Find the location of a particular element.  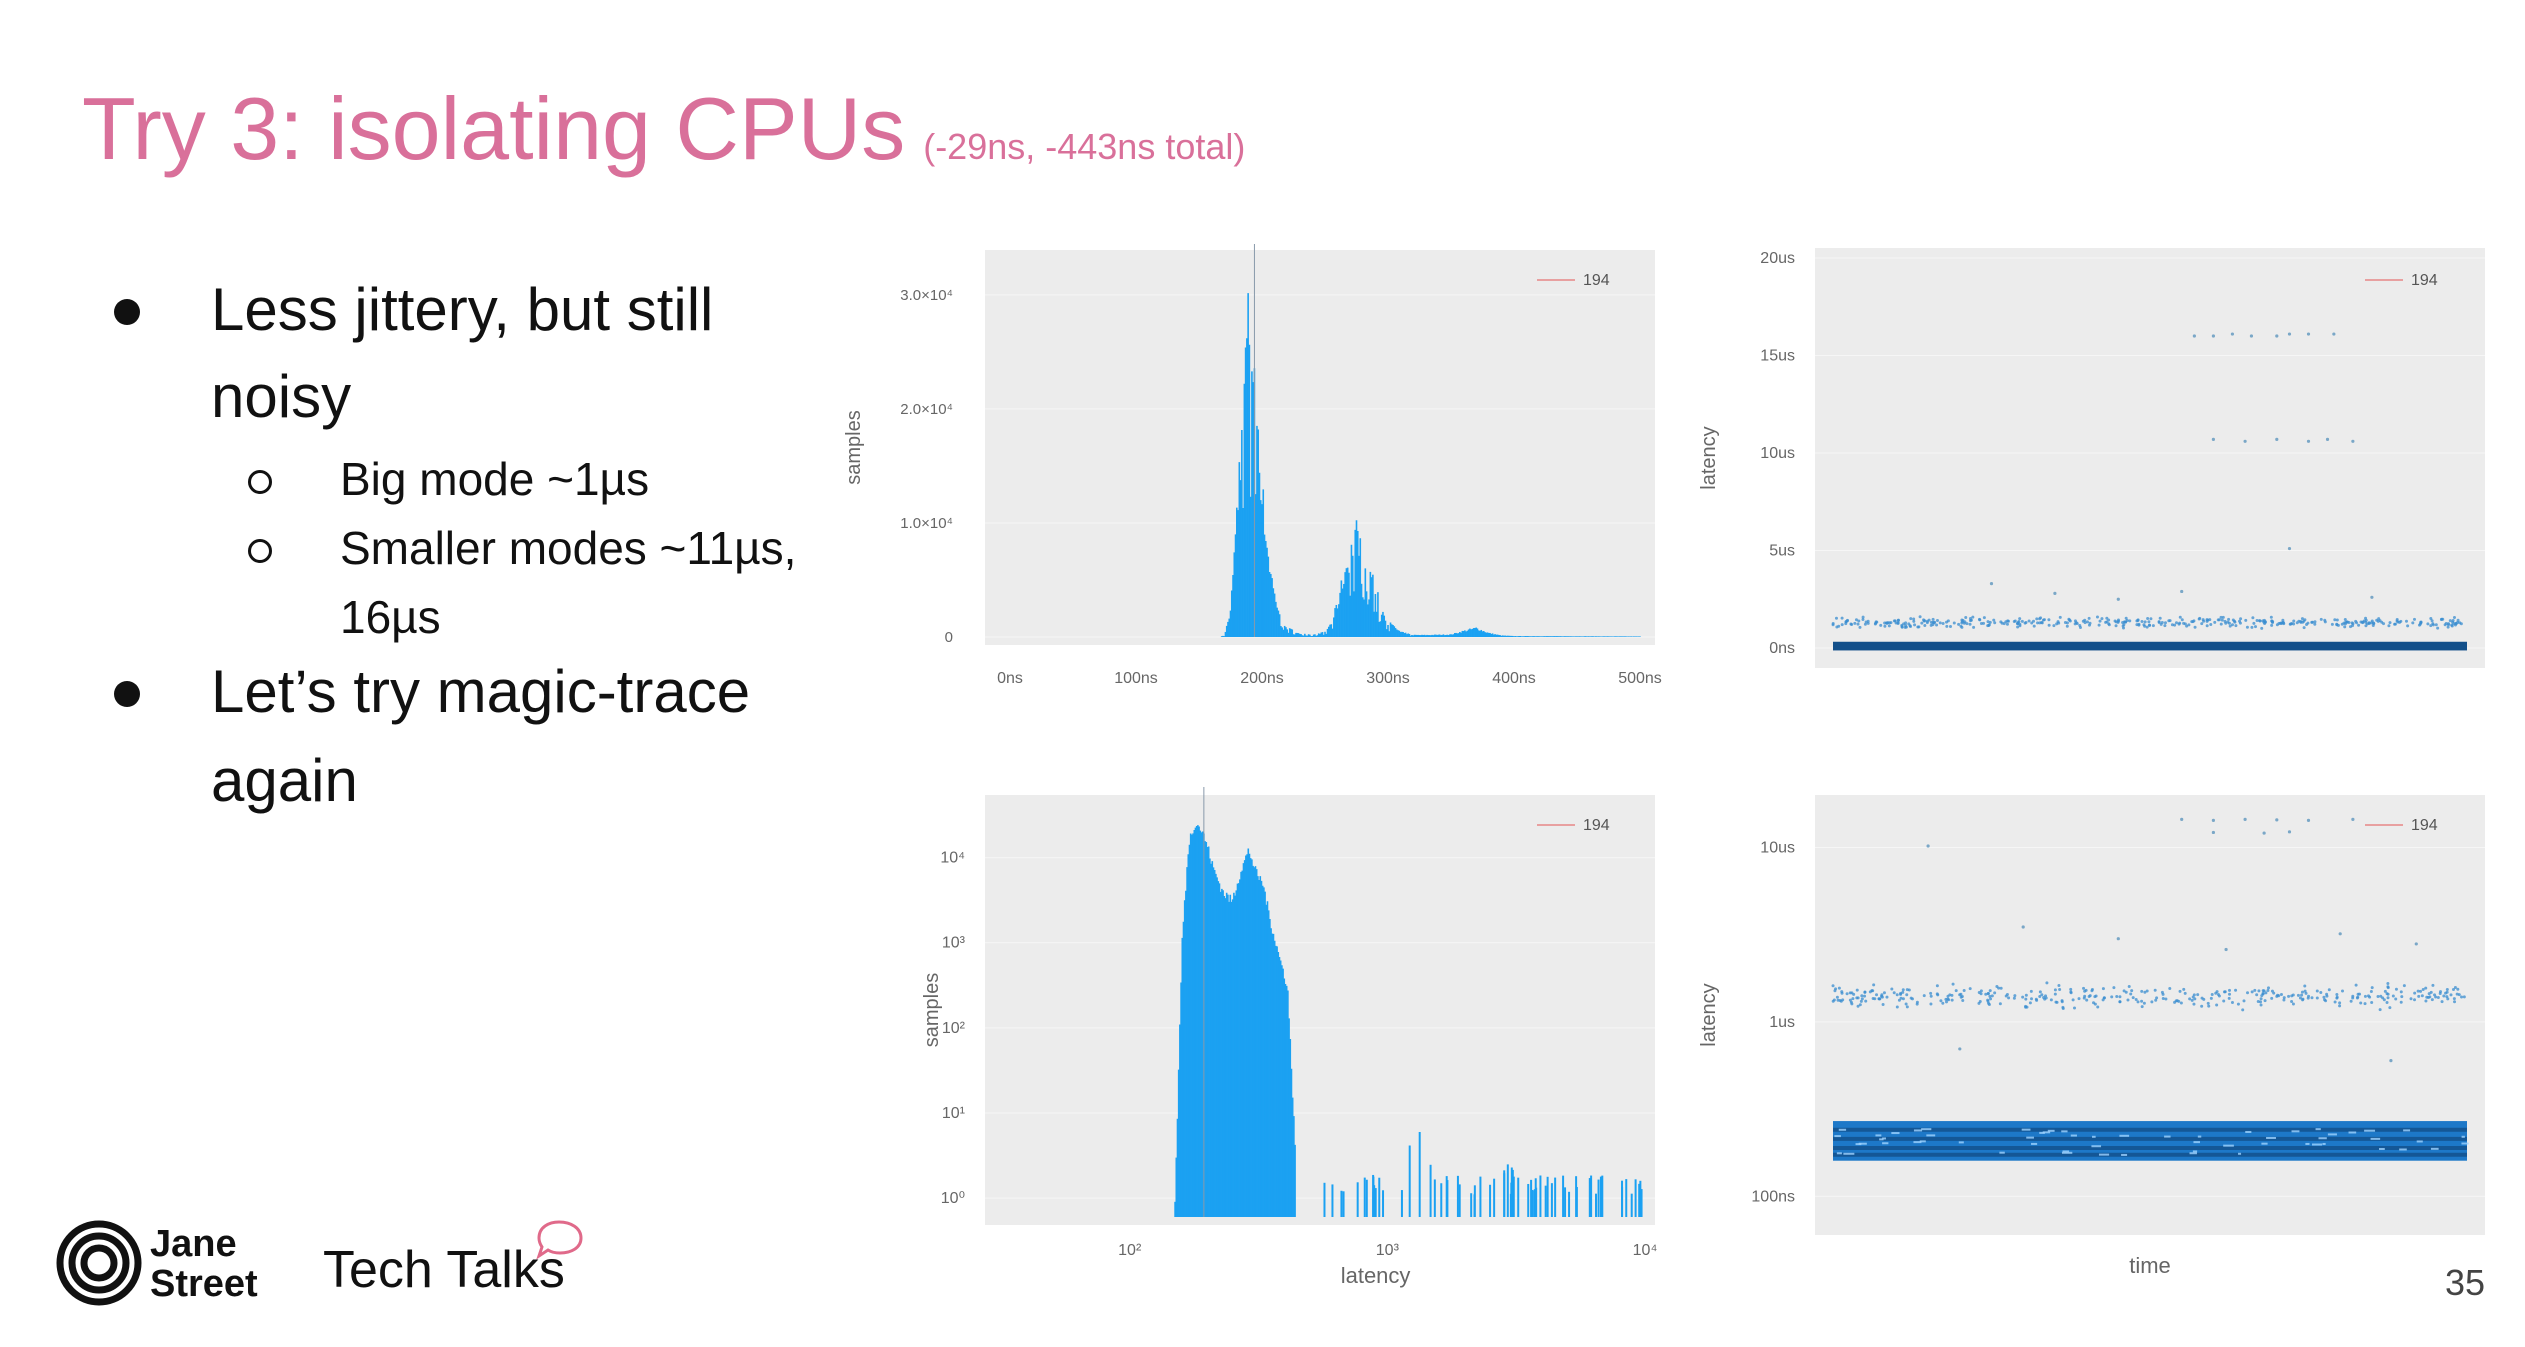

x-axis-label: latency is located at coordinates (1376, 1275).